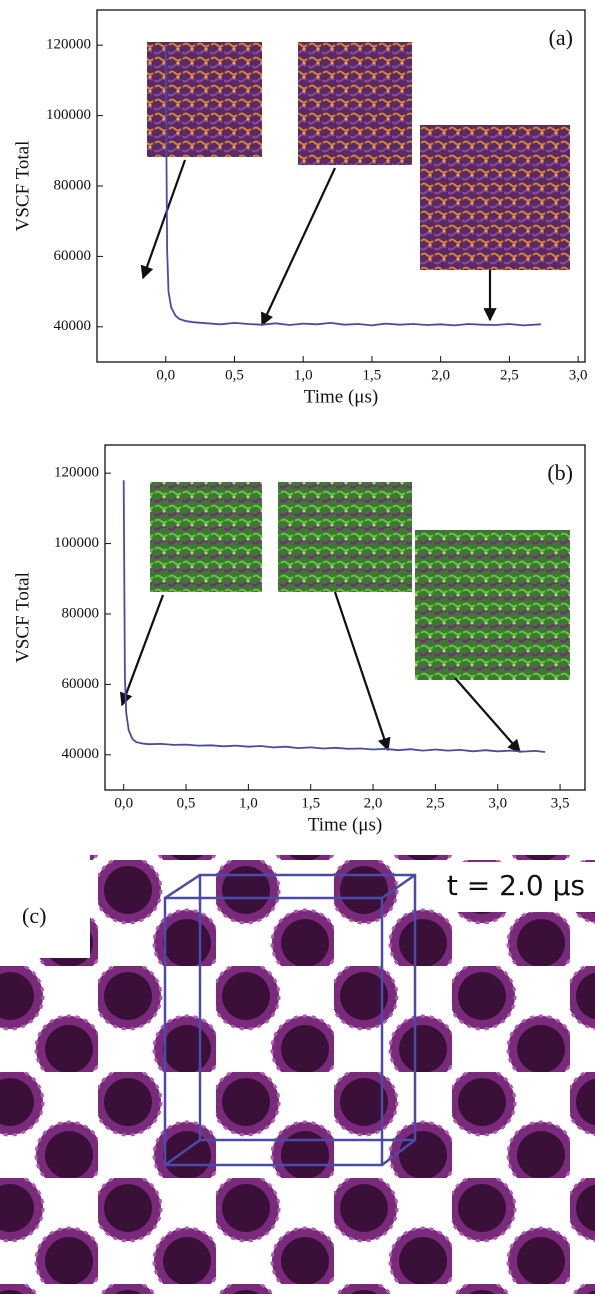  I want to click on simulation-box, so click(290, 1020).